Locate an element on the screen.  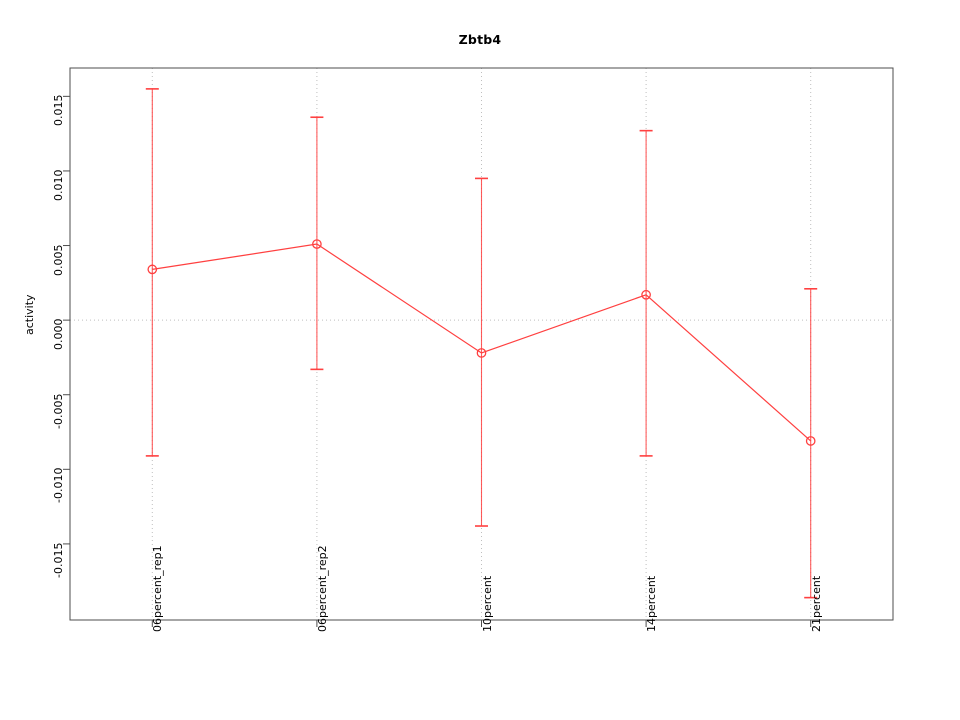
y-axis-tick-label: 0.000 is located at coordinates (58, 334).